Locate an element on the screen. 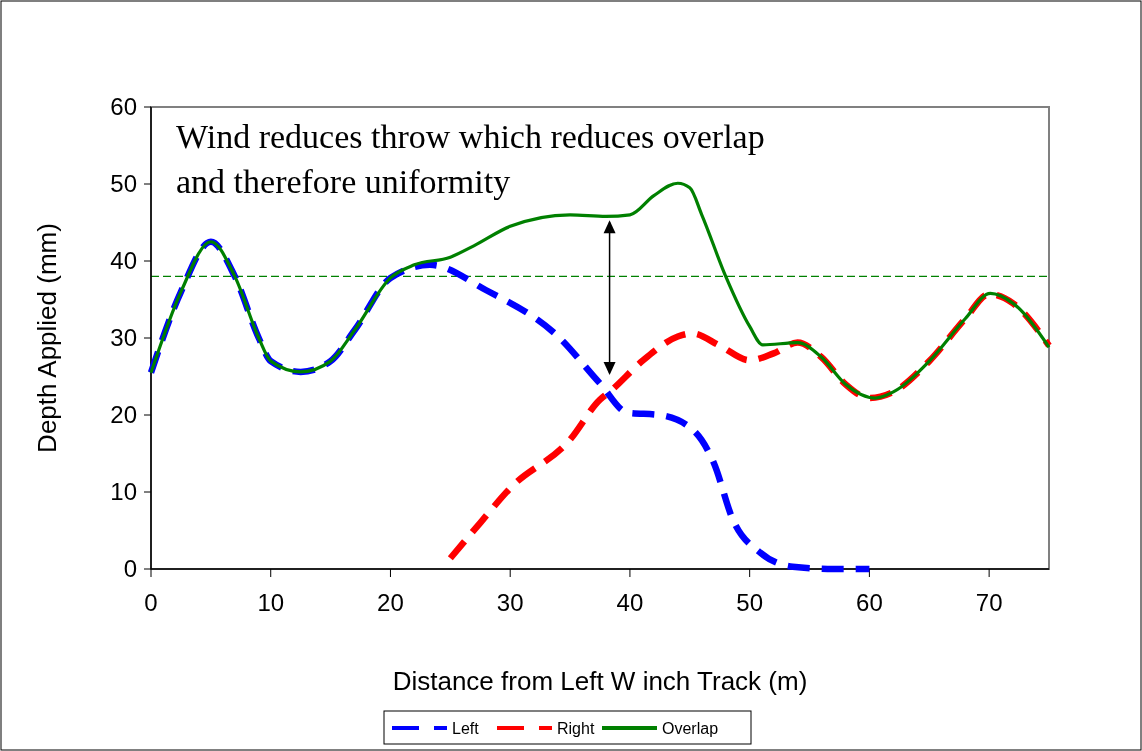 Image resolution: width=1142 pixels, height=751 pixels. y-axis-title: Depth Applied (mm) is located at coordinates (47, 338).